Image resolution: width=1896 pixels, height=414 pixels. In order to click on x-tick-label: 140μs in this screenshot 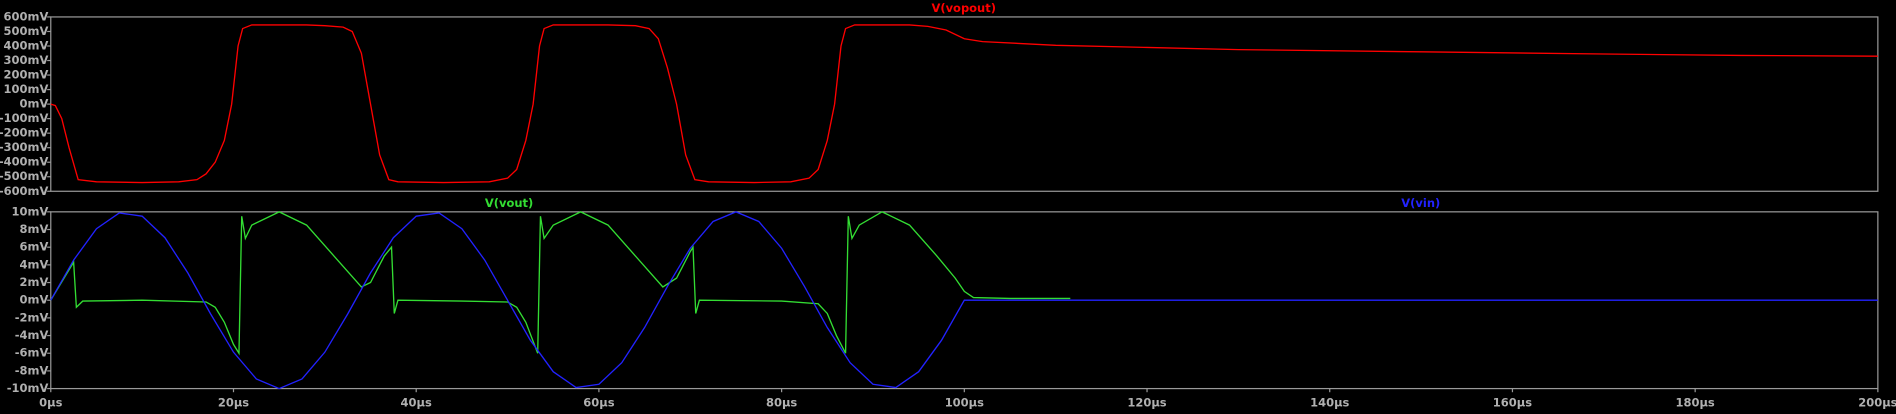, I will do `click(1329, 403)`.